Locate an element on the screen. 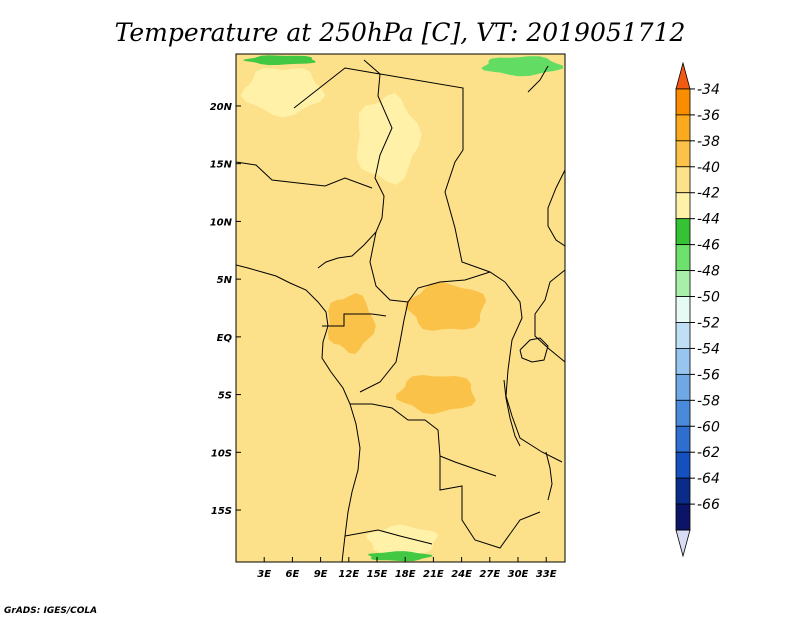 This screenshot has height=618, width=800. field-region-south-africa-north is located at coordinates (400, 556).